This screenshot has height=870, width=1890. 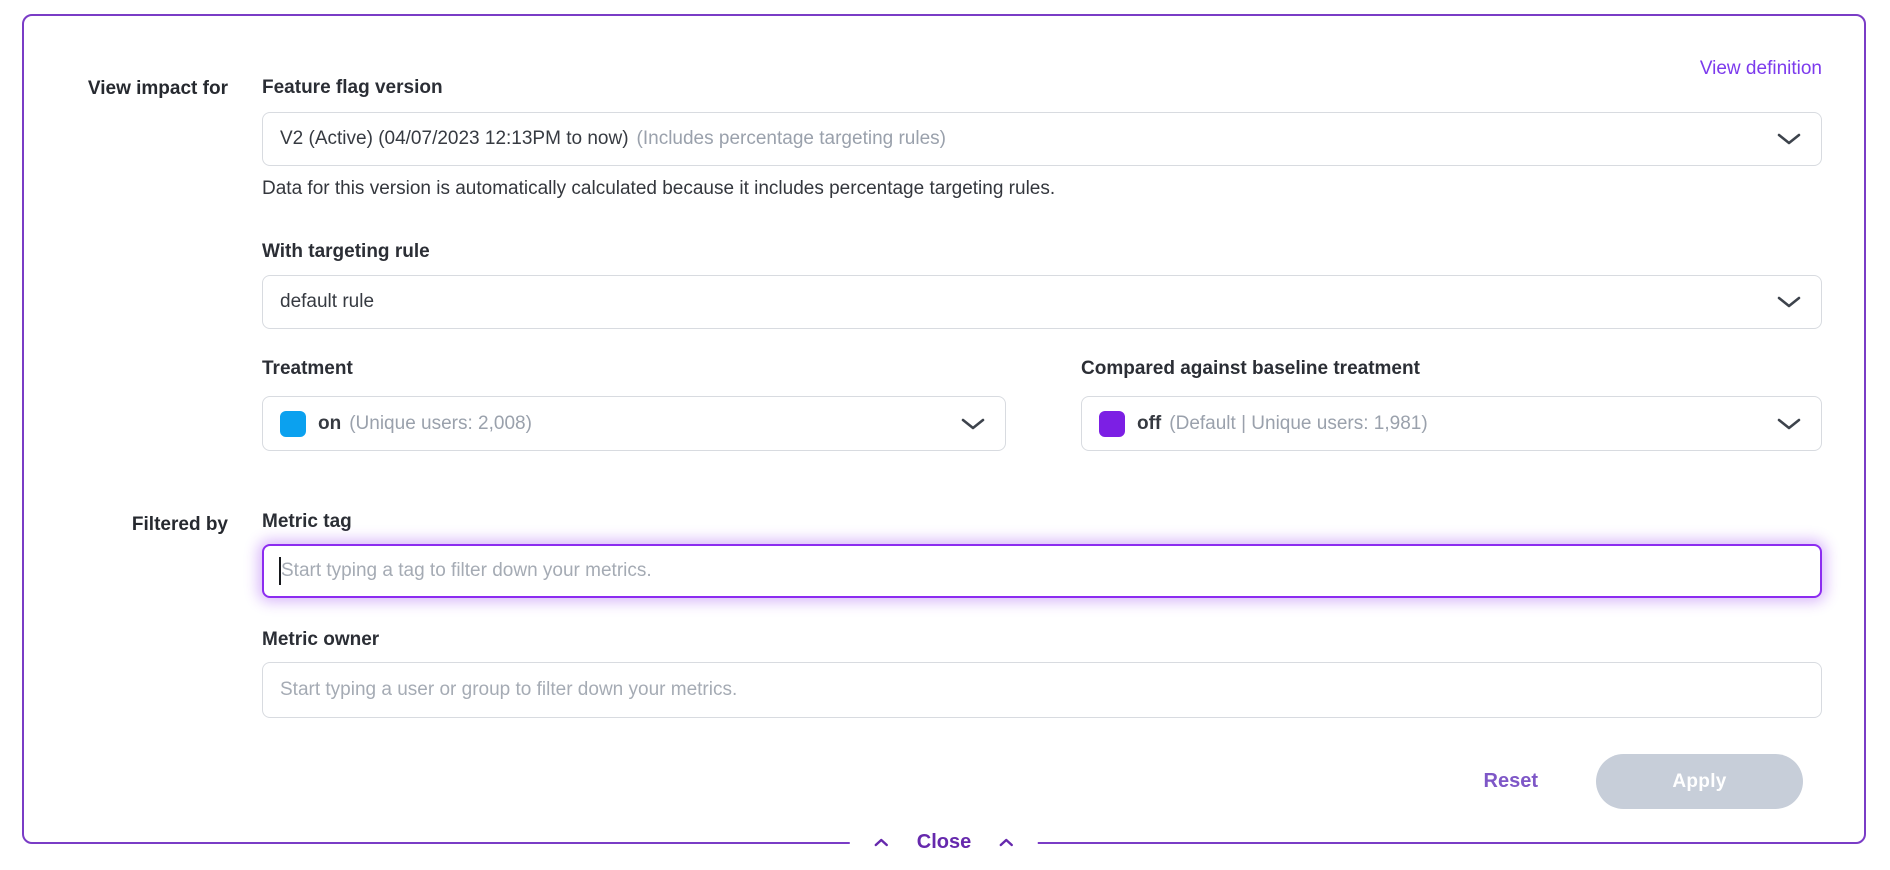 I want to click on feature-flag-version-note: (Includes percentage targeting rules), so click(x=791, y=138).